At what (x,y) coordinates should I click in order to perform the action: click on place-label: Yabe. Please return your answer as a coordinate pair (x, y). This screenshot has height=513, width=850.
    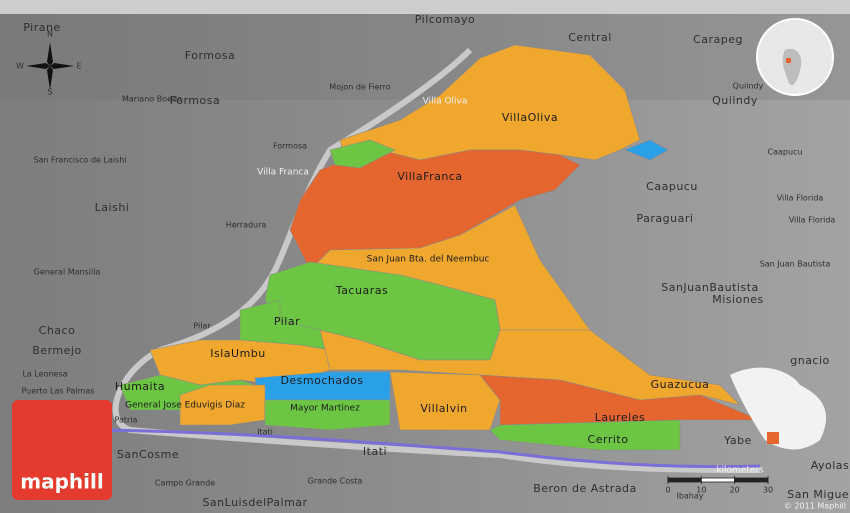
    Looking at the image, I should click on (737, 440).